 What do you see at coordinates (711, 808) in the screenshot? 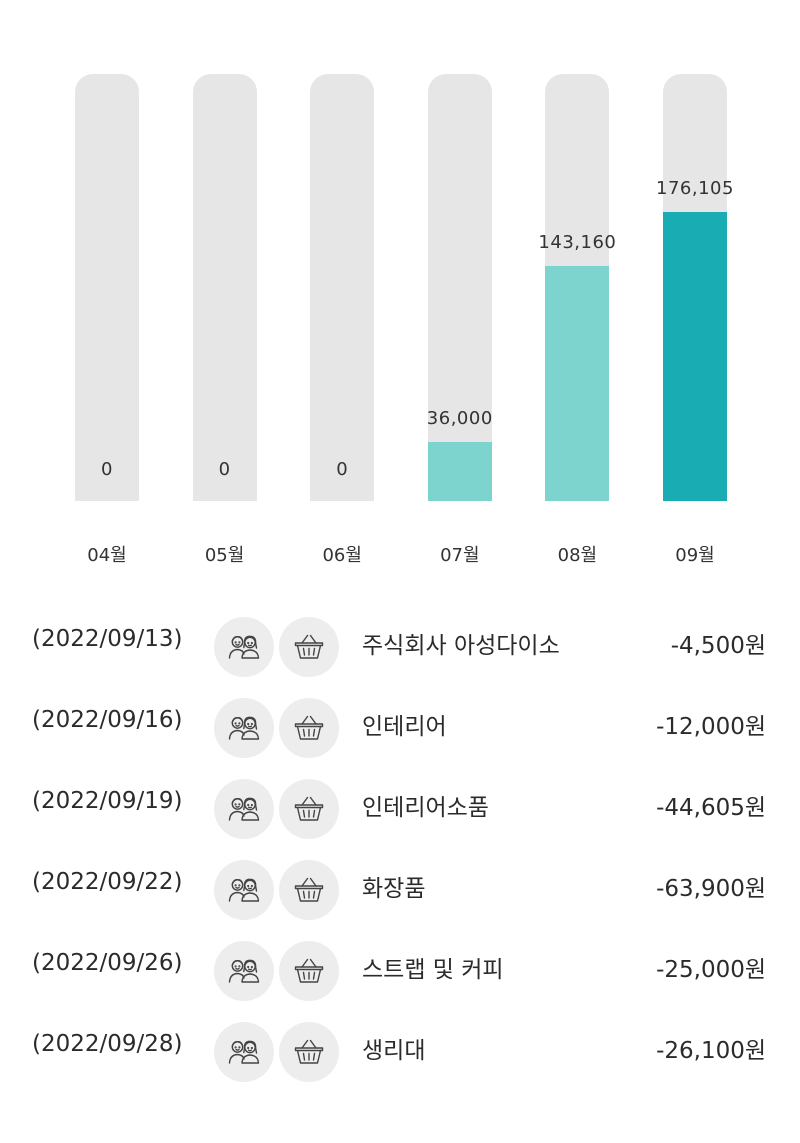
I see `transaction-amount: -44,605원` at bounding box center [711, 808].